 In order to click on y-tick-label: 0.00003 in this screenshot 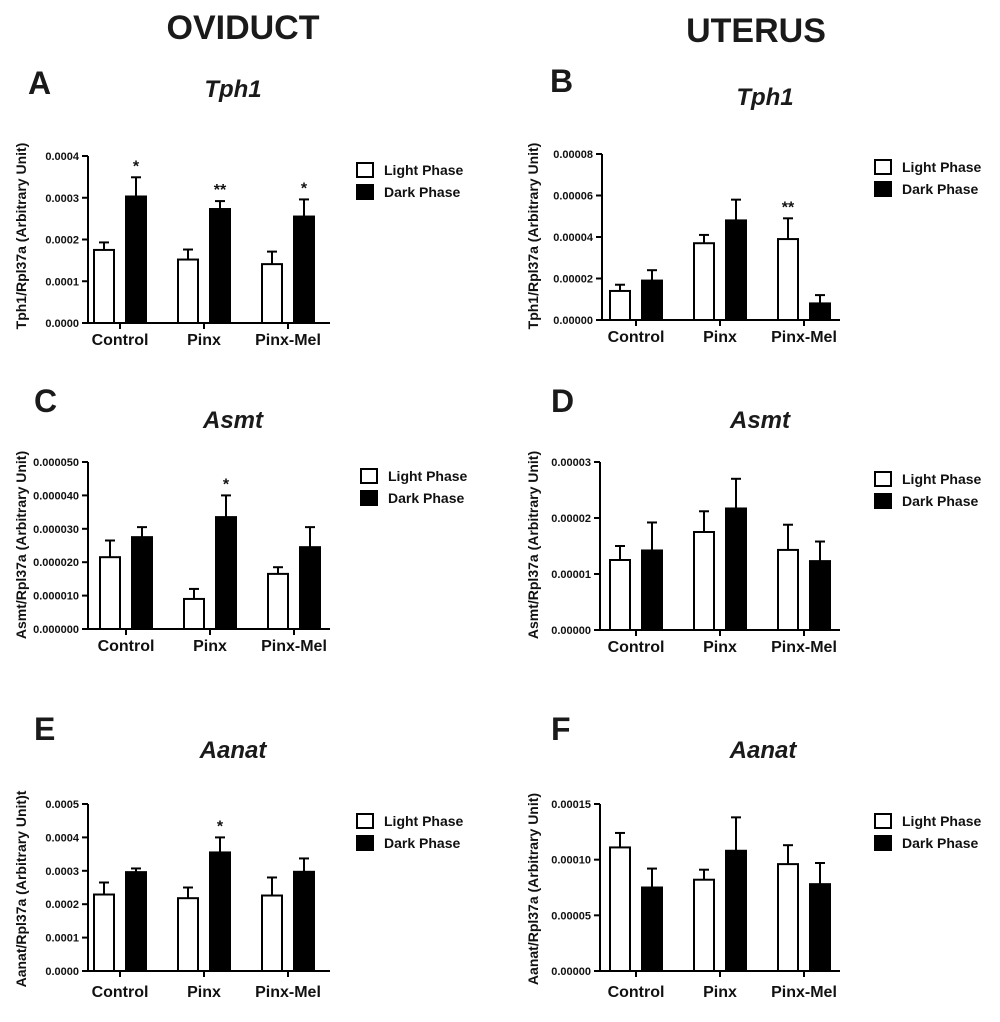, I will do `click(571, 463)`.